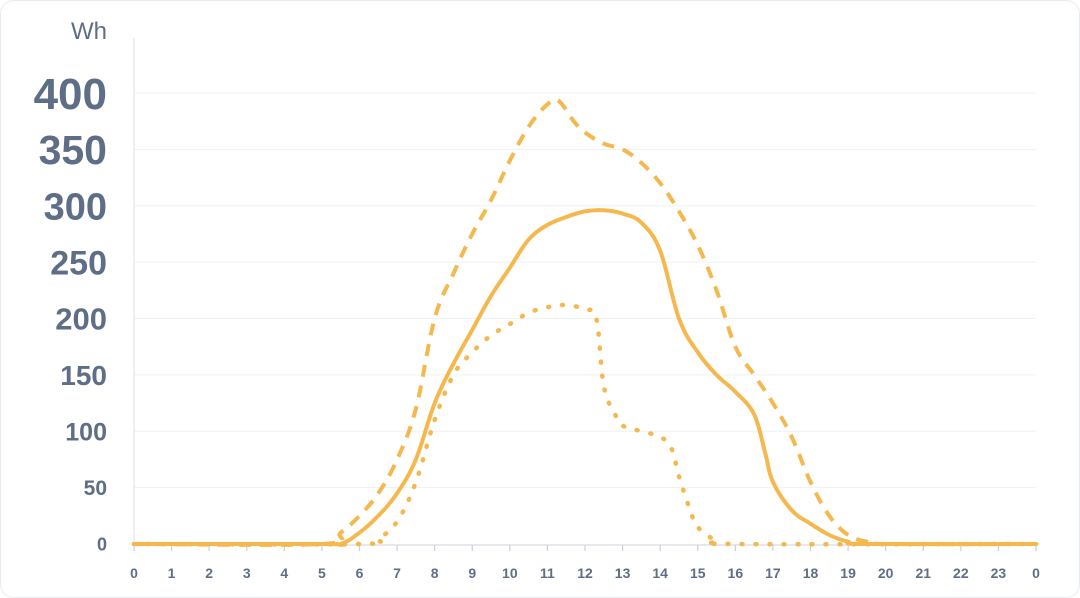 The height and width of the screenshot is (598, 1080). What do you see at coordinates (75, 207) in the screenshot?
I see `y-tick-label: 300` at bounding box center [75, 207].